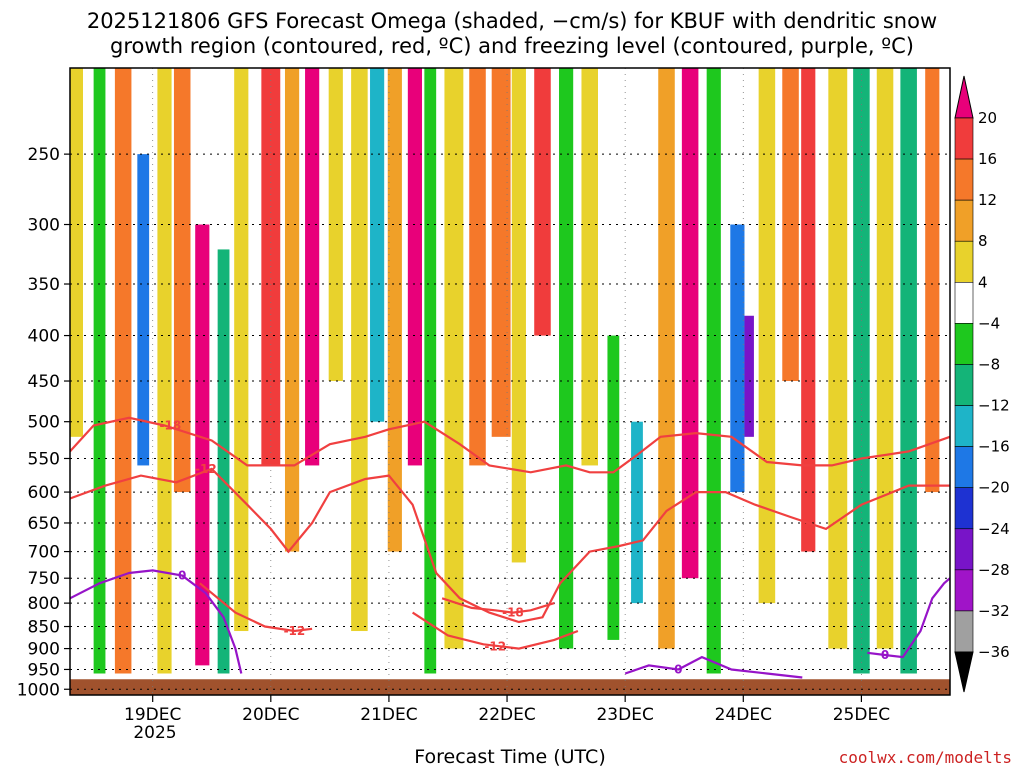  Describe the element at coordinates (989, 364) in the screenshot. I see `colorbar-label-6: −8` at that location.